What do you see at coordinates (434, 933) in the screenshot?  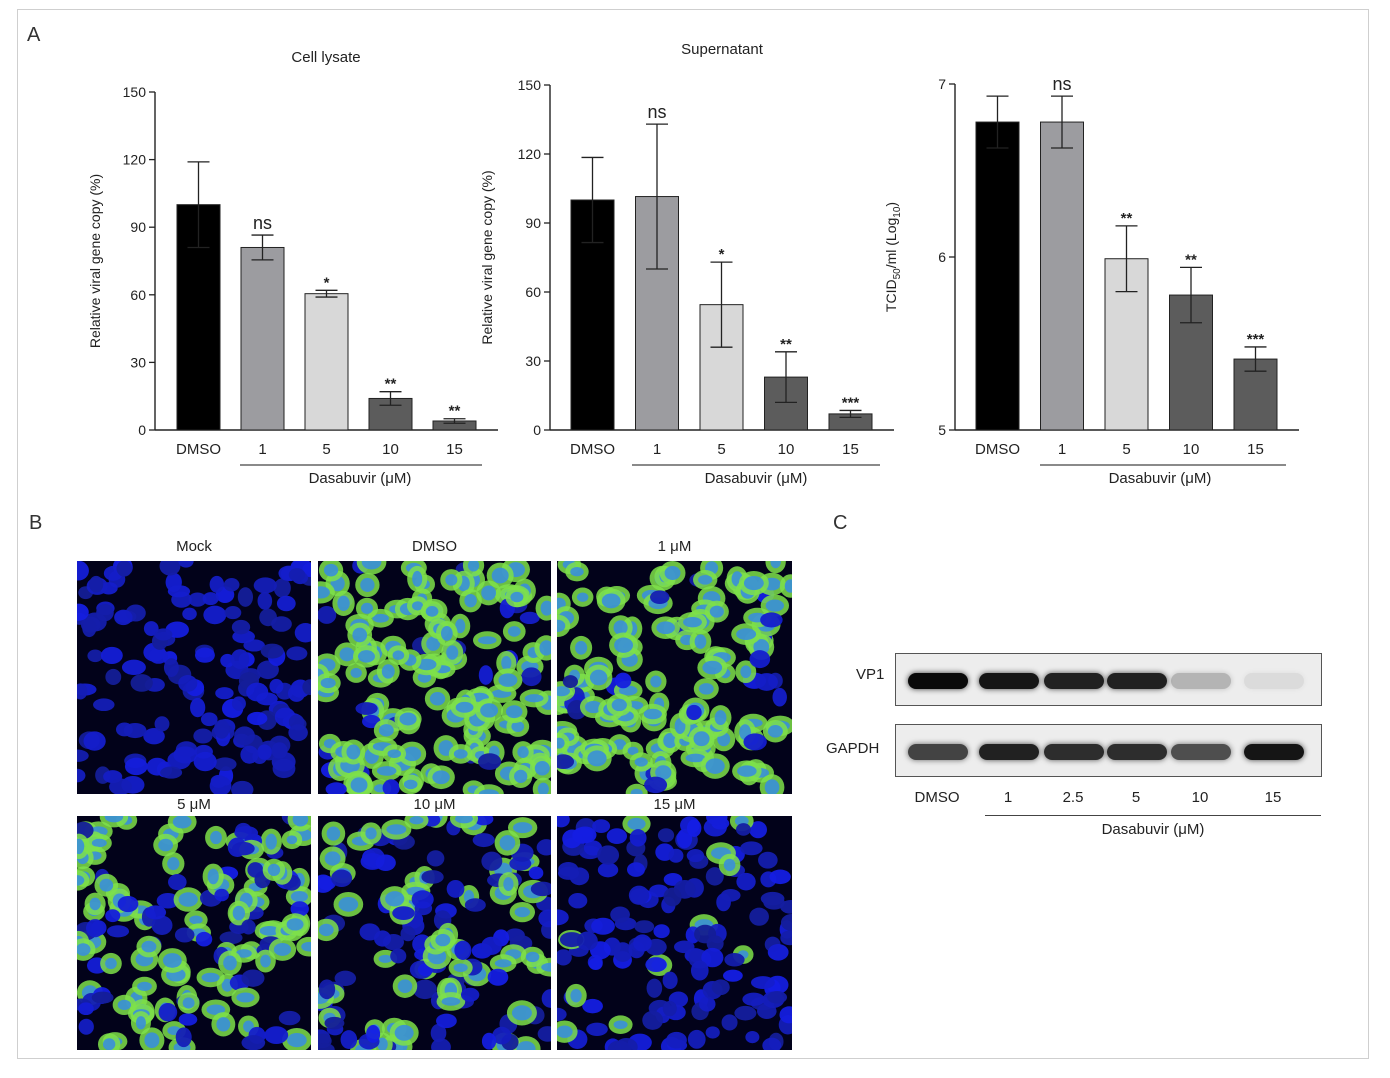 I see `microscopy-image` at bounding box center [434, 933].